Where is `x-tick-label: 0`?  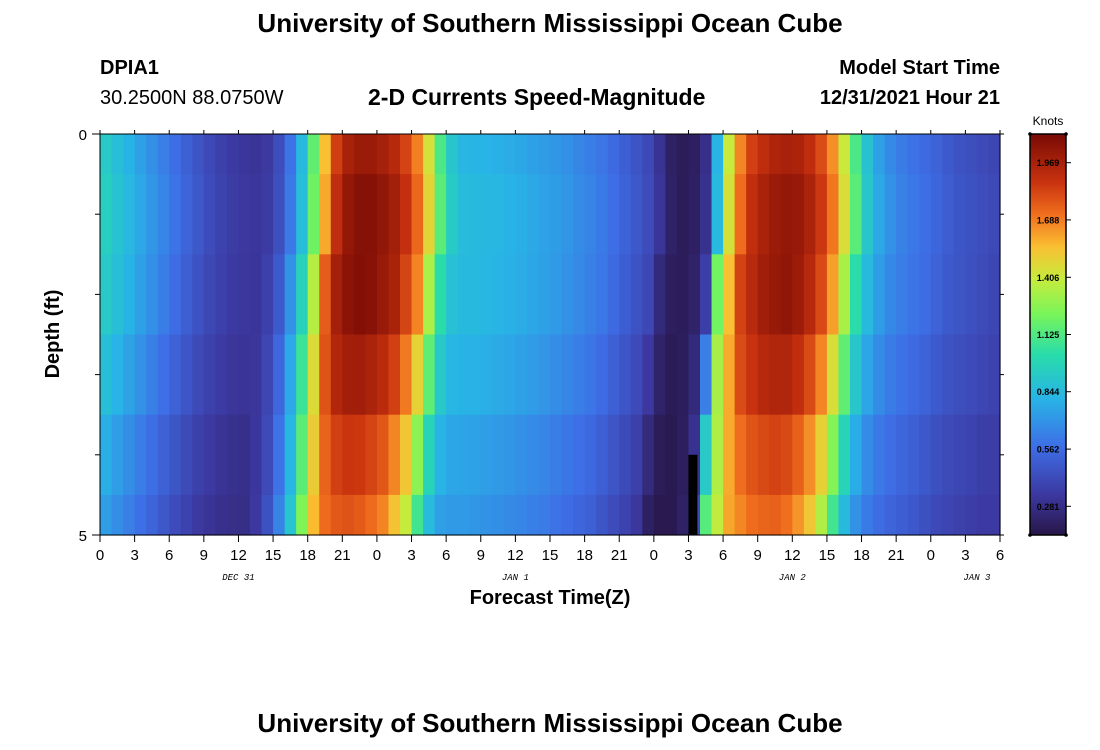
x-tick-label: 0 is located at coordinates (654, 555).